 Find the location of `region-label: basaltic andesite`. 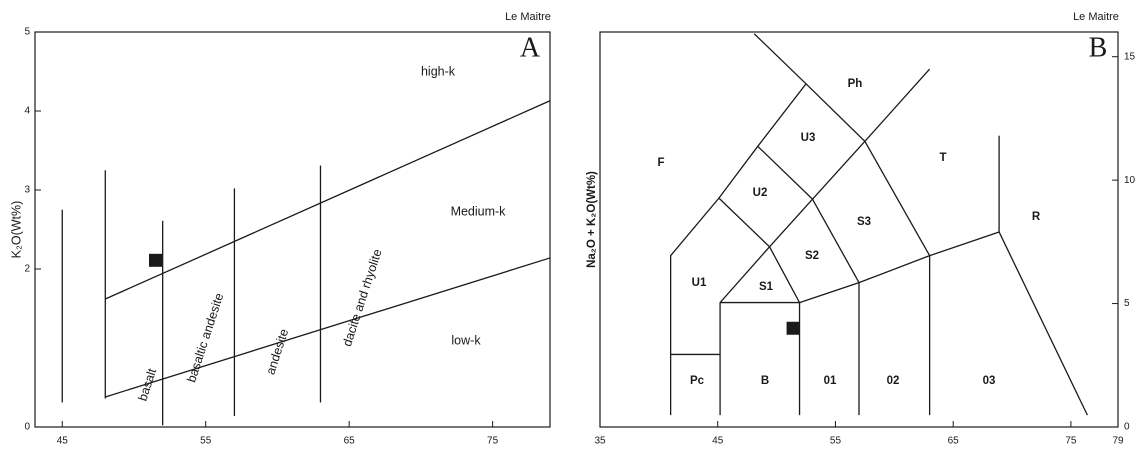

region-label: basaltic andesite is located at coordinates (205, 337).